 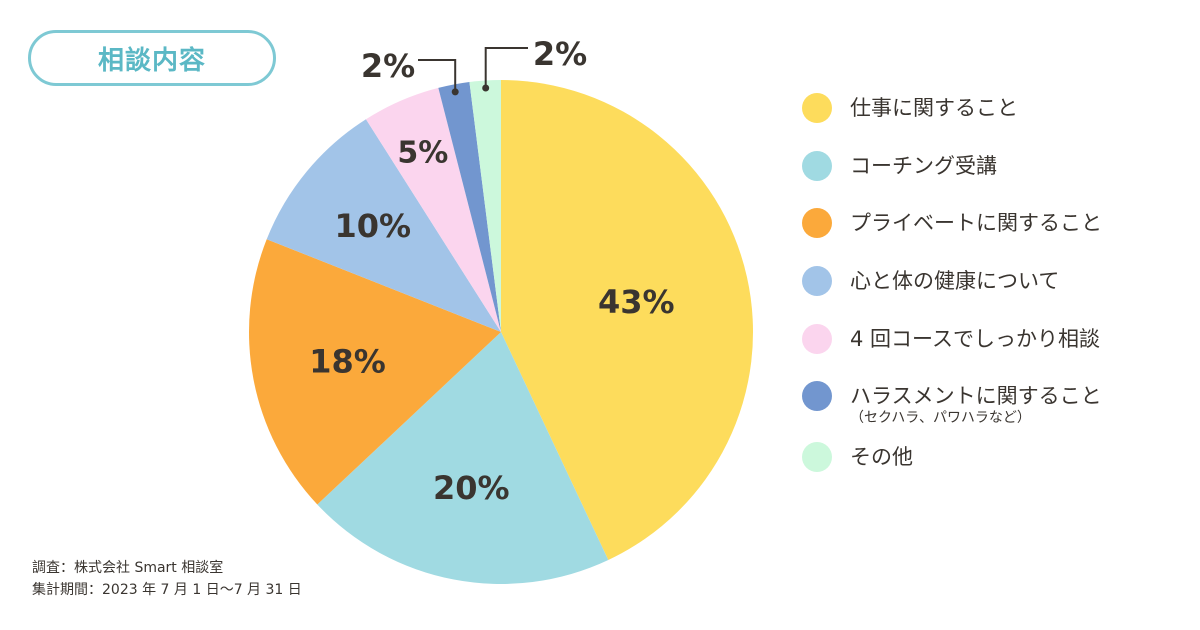 I want to click on legend-sublabel: （セクハラ、パワハラなど）, so click(x=940, y=418).